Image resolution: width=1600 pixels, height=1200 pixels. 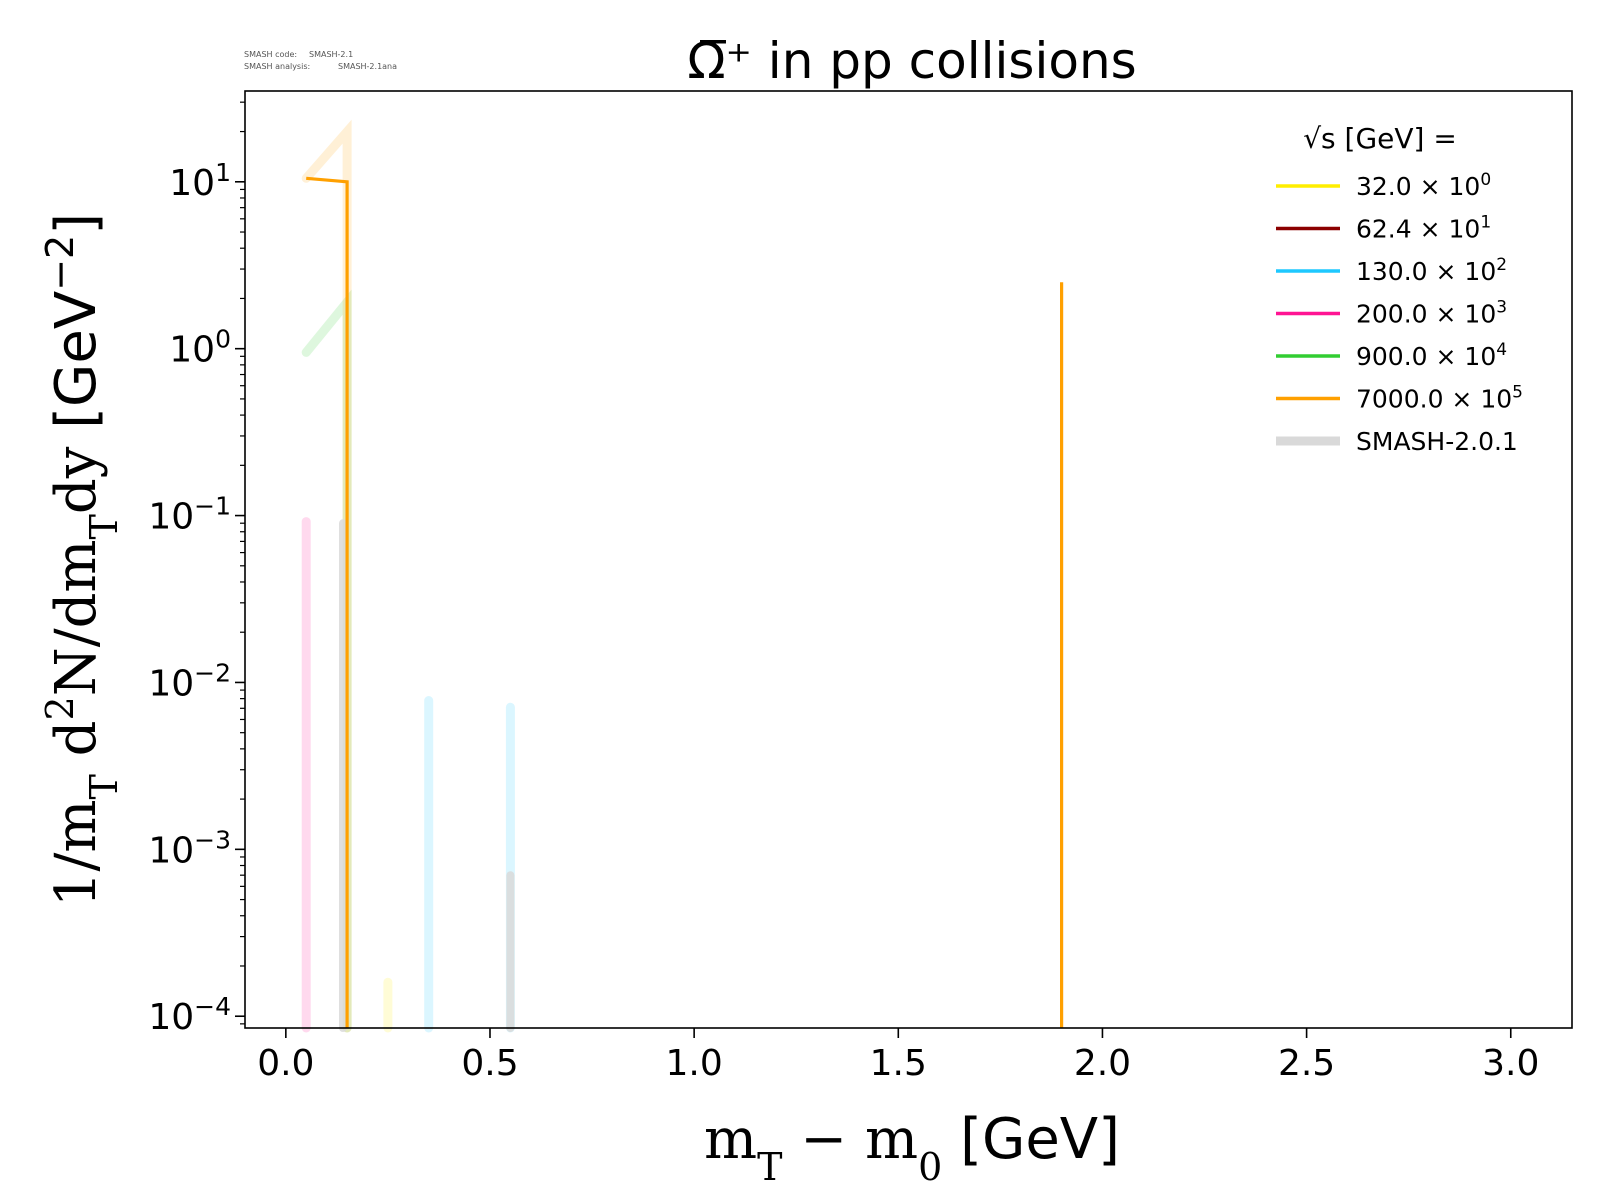 I want to click on y-tick-label: 10⁻³, so click(x=189, y=848).